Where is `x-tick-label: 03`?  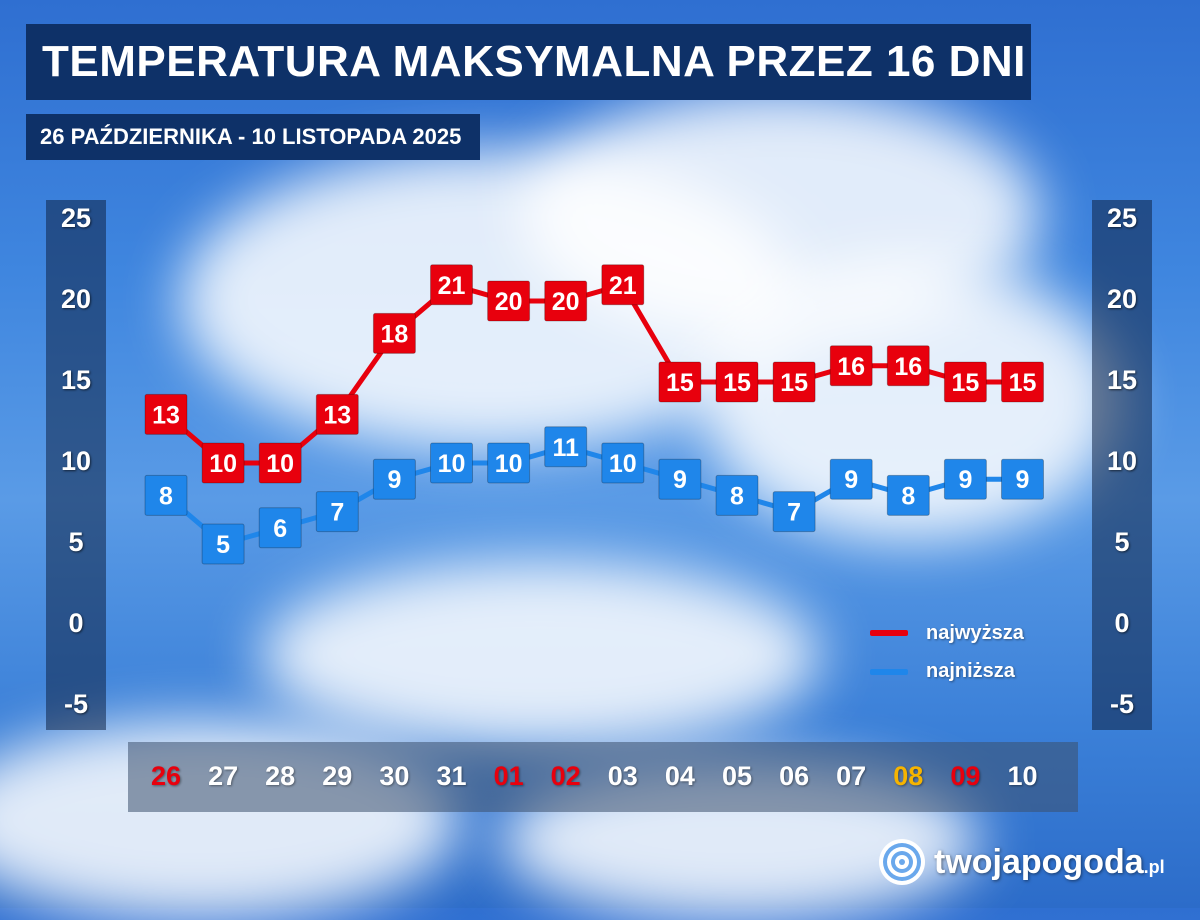
x-tick-label: 03 is located at coordinates (622, 776).